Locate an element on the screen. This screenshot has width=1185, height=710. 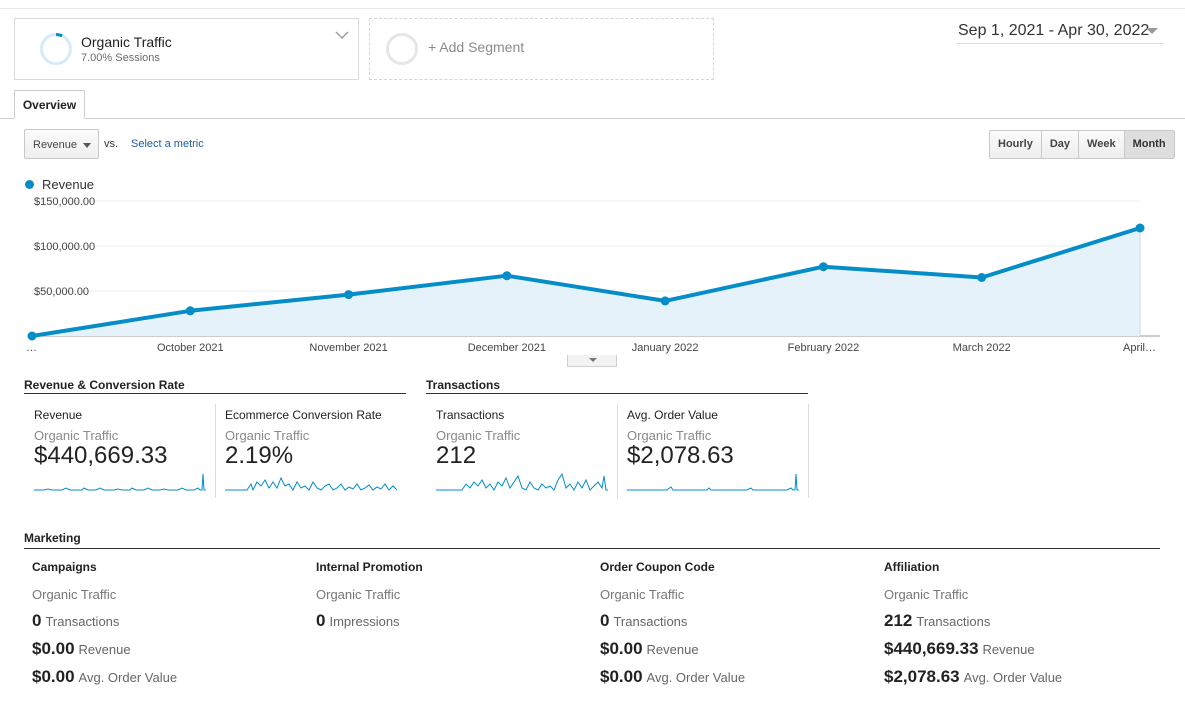
marketing-metric: $0.00 Revenue is located at coordinates (649, 649).